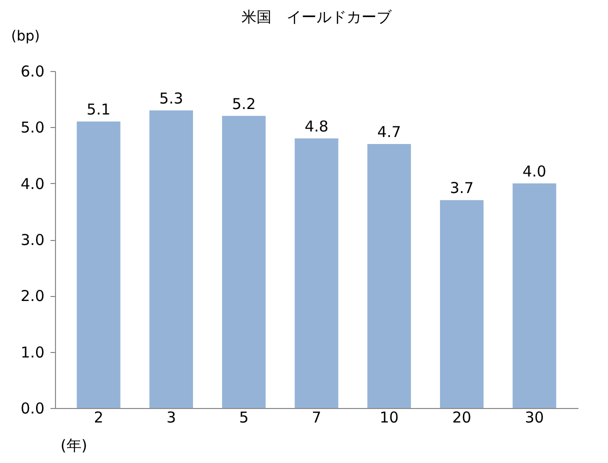 The width and height of the screenshot is (608, 463). Describe the element at coordinates (32, 127) in the screenshot. I see `y-tick-label: 5.0` at that location.